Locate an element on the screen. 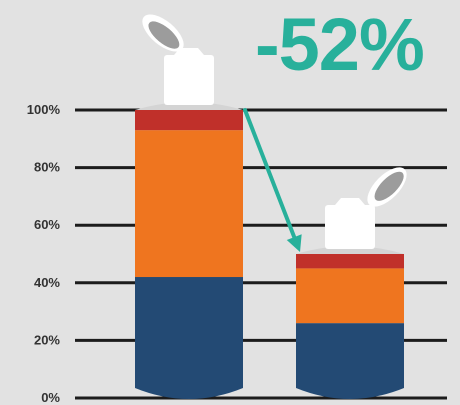 Image resolution: width=460 pixels, height=405 pixels. arrow-head is located at coordinates (294, 243).